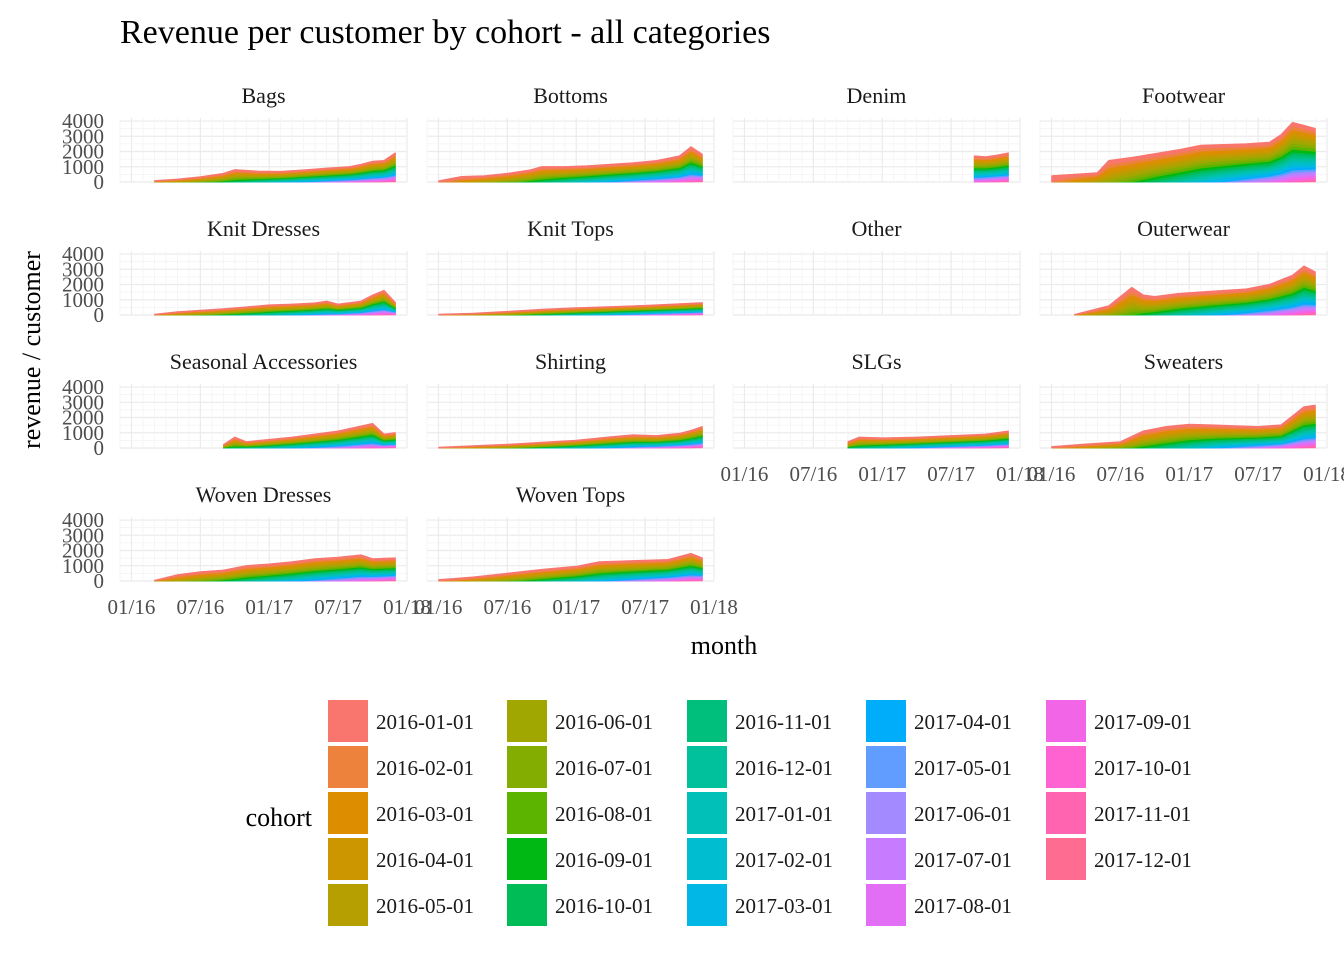 This screenshot has width=1344, height=960. I want to click on legend-label: 2016-08-01, so click(604, 814).